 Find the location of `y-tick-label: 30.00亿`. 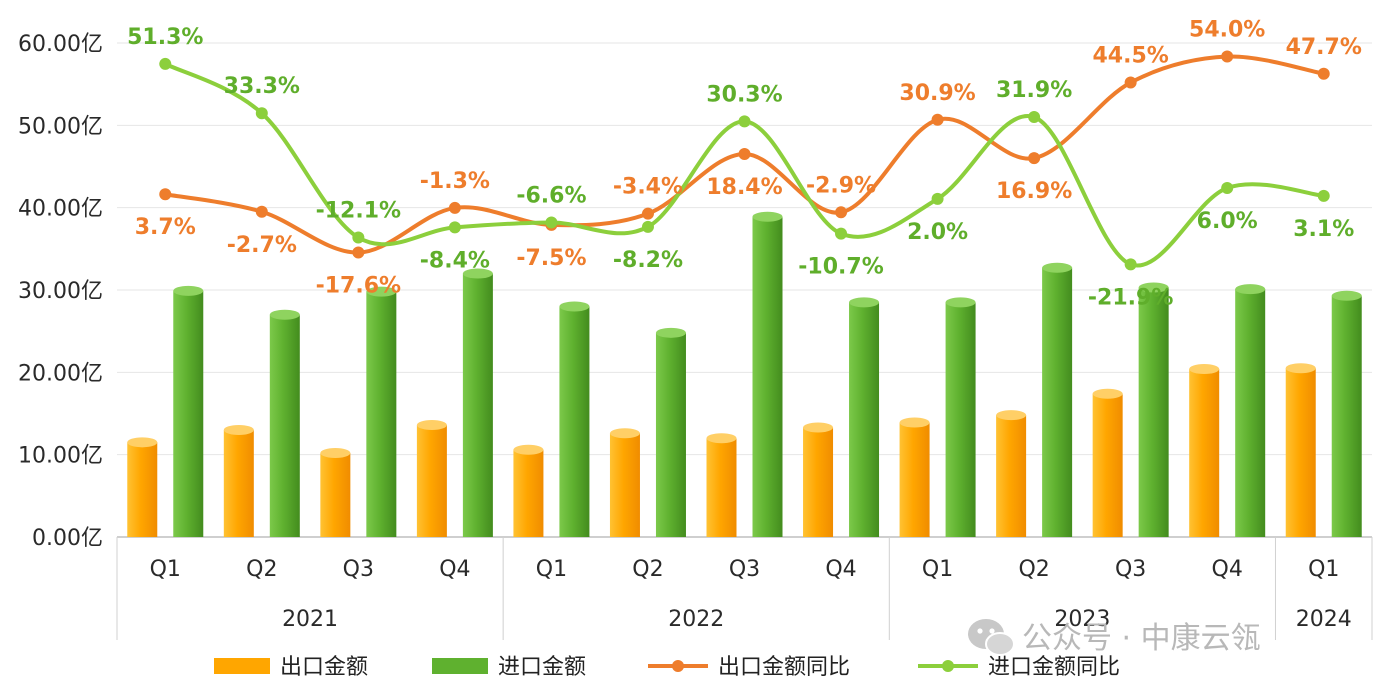

y-tick-label: 30.00亿 is located at coordinates (60, 291).